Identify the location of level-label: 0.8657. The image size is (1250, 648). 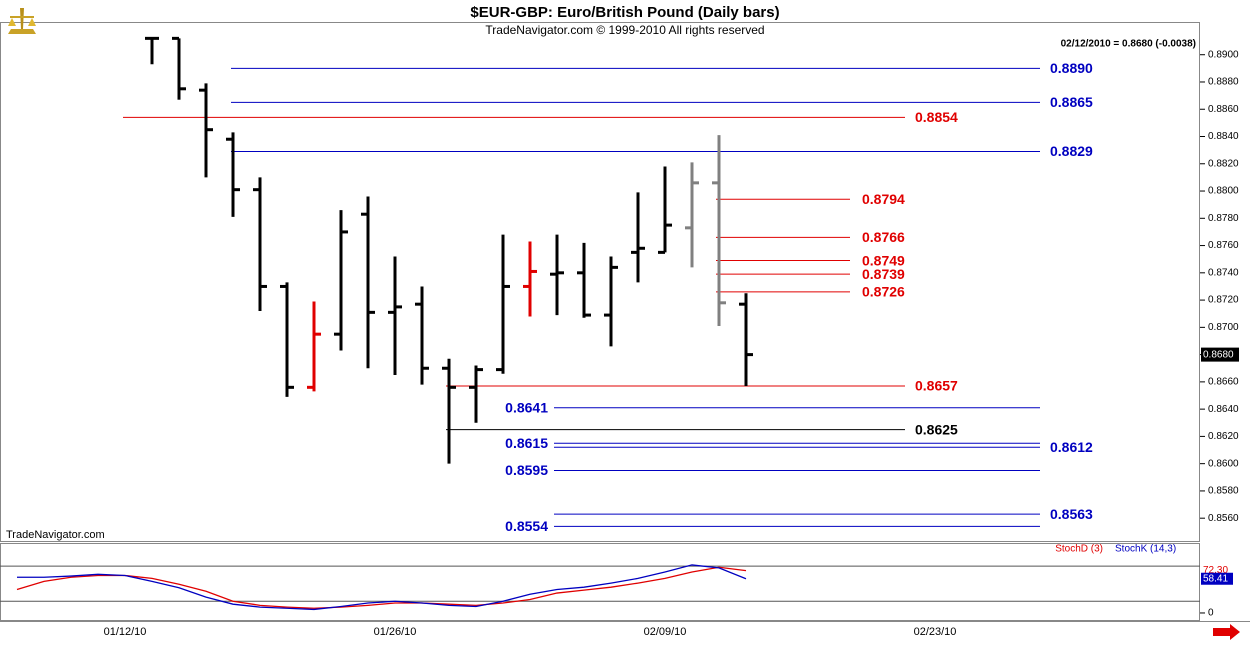
(936, 386).